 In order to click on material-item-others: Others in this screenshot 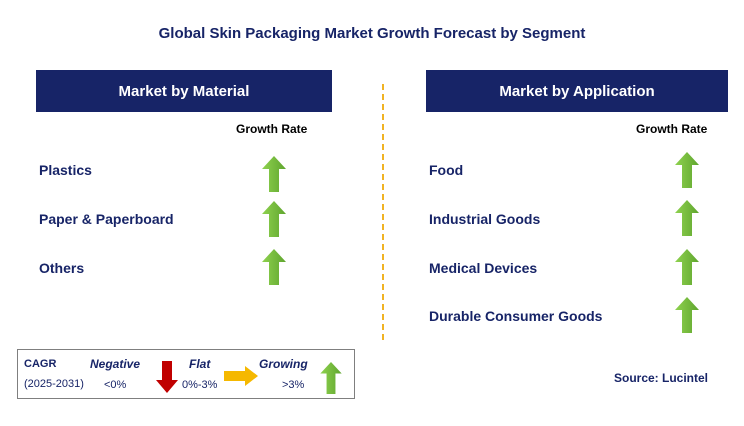, I will do `click(62, 268)`.